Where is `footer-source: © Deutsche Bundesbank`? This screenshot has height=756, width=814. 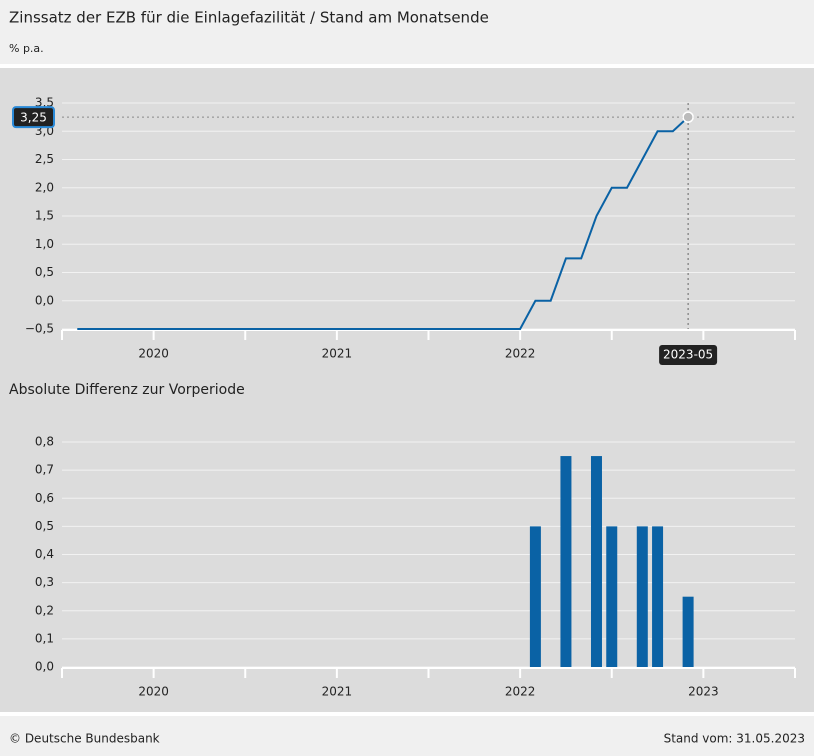 footer-source: © Deutsche Bundesbank is located at coordinates (84, 739).